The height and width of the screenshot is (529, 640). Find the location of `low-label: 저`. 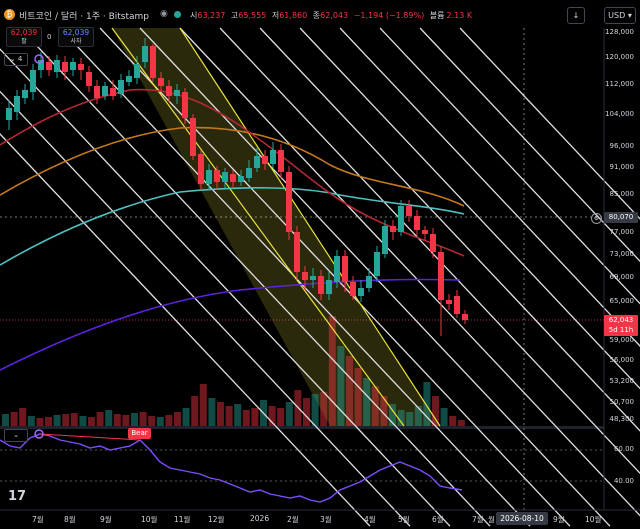

low-label: 저 is located at coordinates (275, 15).